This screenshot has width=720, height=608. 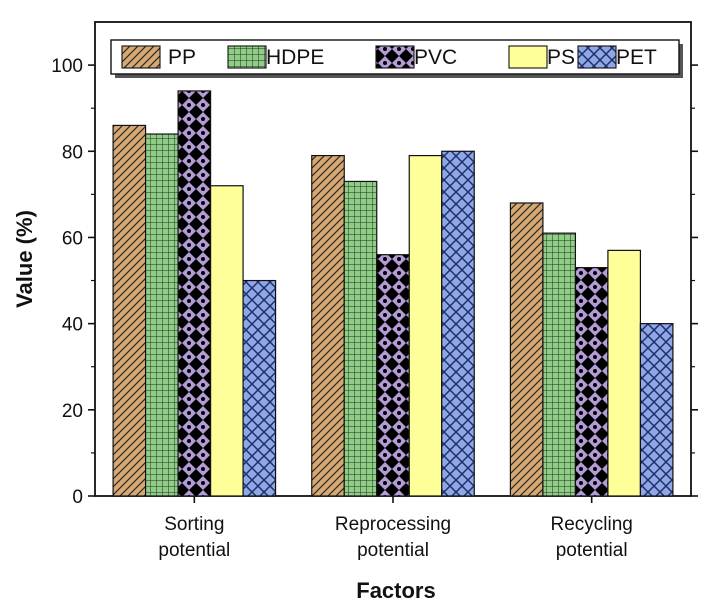 What do you see at coordinates (395, 590) in the screenshot?
I see `x-axis-title: Factors` at bounding box center [395, 590].